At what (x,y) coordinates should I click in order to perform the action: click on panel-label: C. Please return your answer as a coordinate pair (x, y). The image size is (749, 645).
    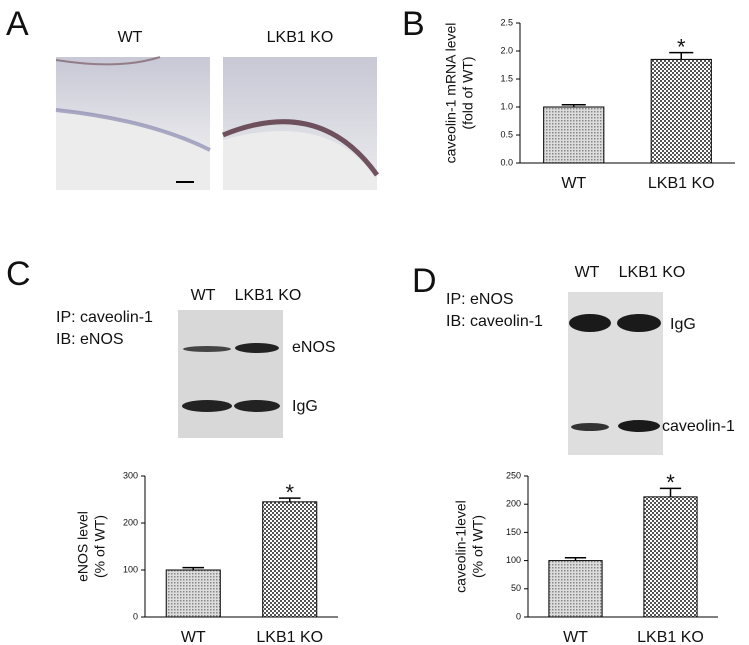
    Looking at the image, I should click on (18, 274).